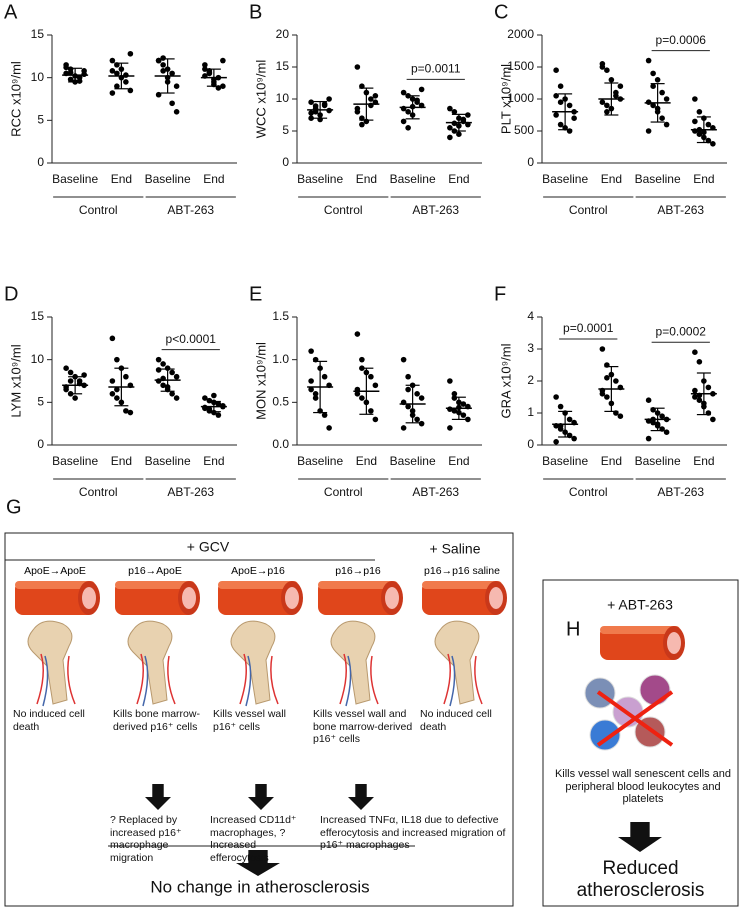  What do you see at coordinates (38, 34) in the screenshot?
I see `y-tick-label: 15` at bounding box center [38, 34].